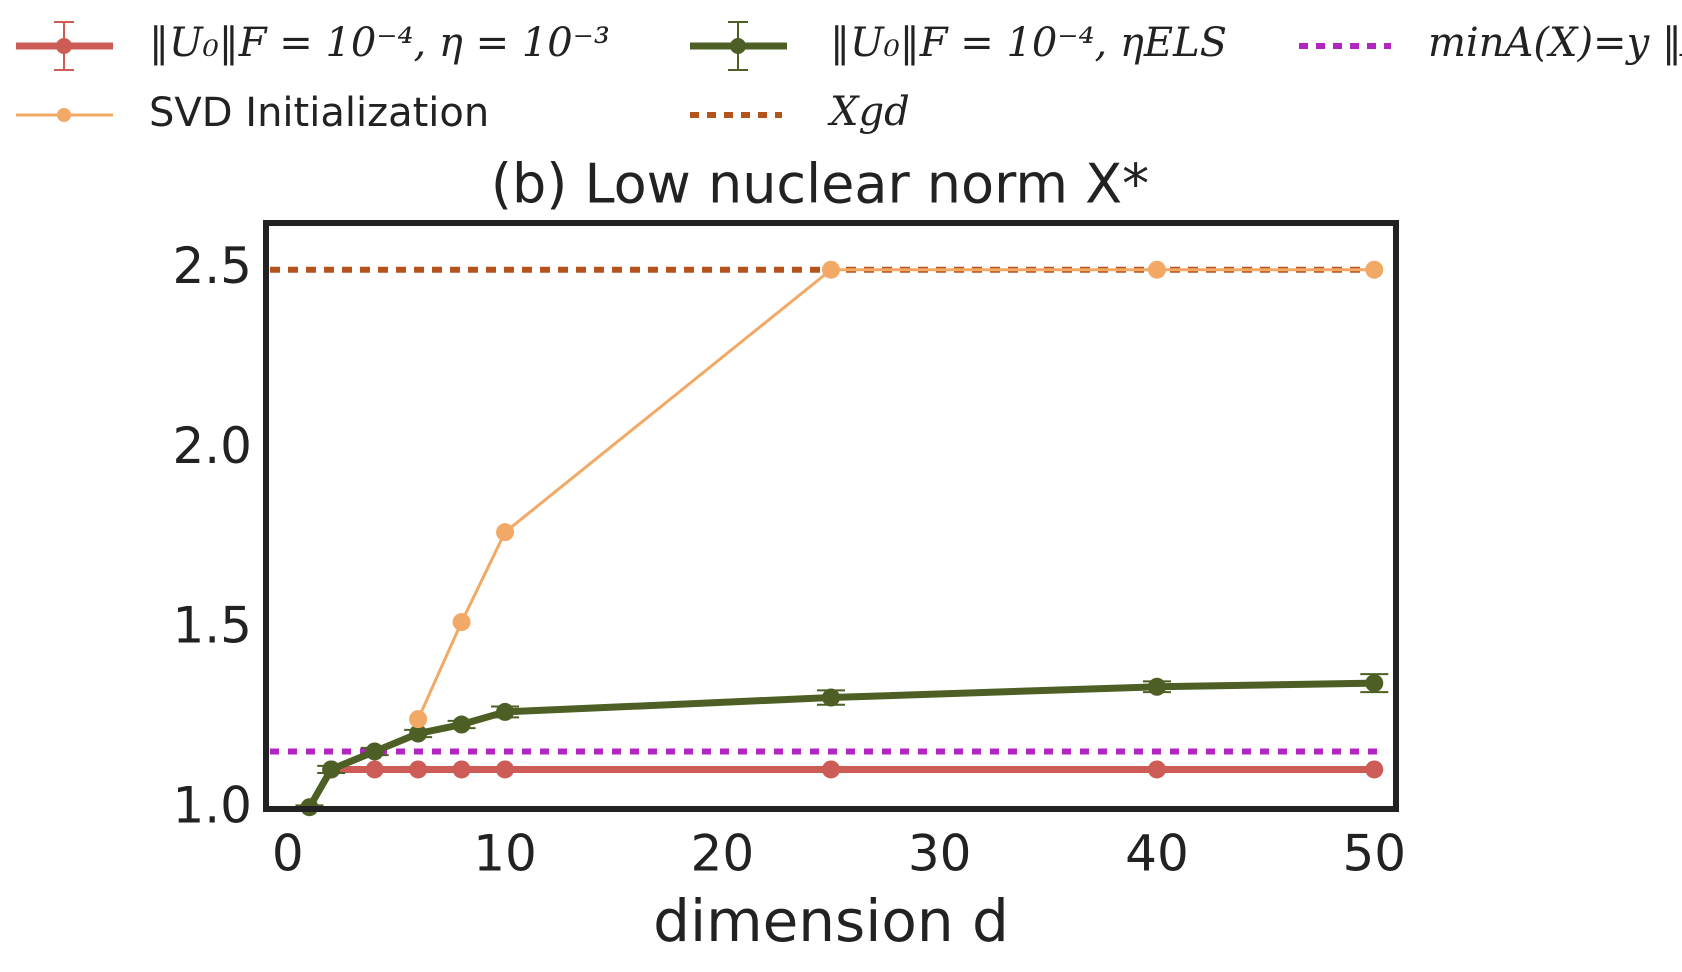 The height and width of the screenshot is (972, 1682). I want to click on legend-label: SVD Initialization, so click(319, 113).